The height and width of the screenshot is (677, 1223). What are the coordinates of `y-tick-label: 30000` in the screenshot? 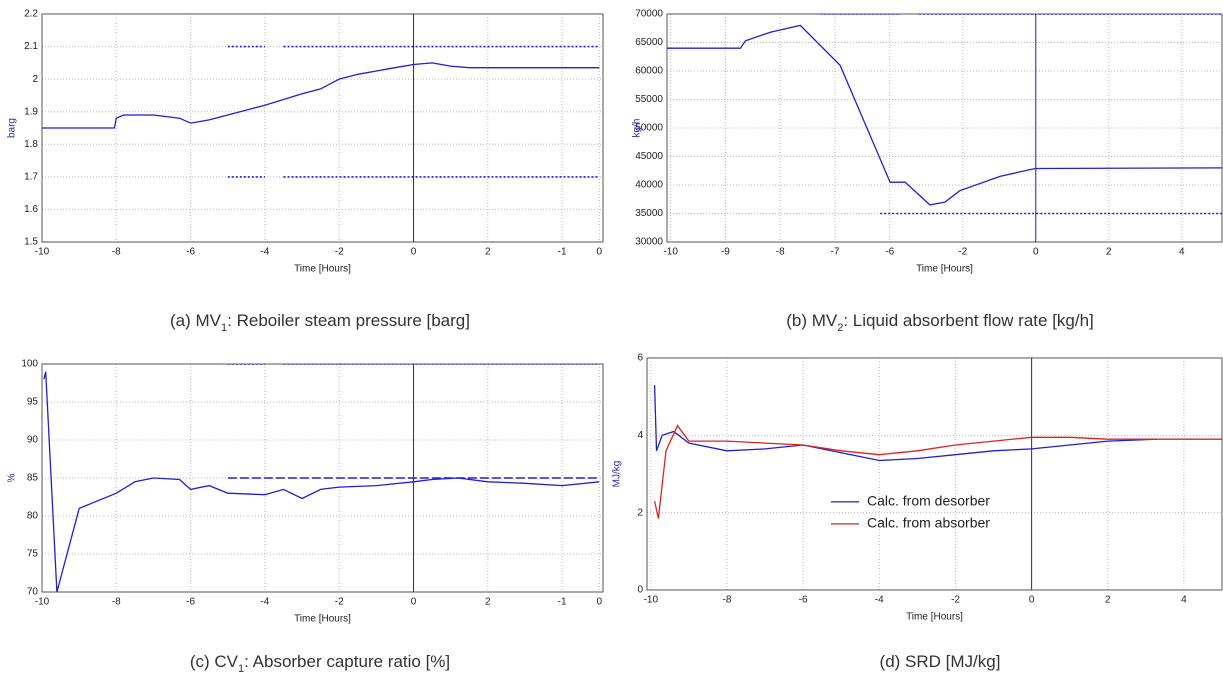 It's located at (649, 242).